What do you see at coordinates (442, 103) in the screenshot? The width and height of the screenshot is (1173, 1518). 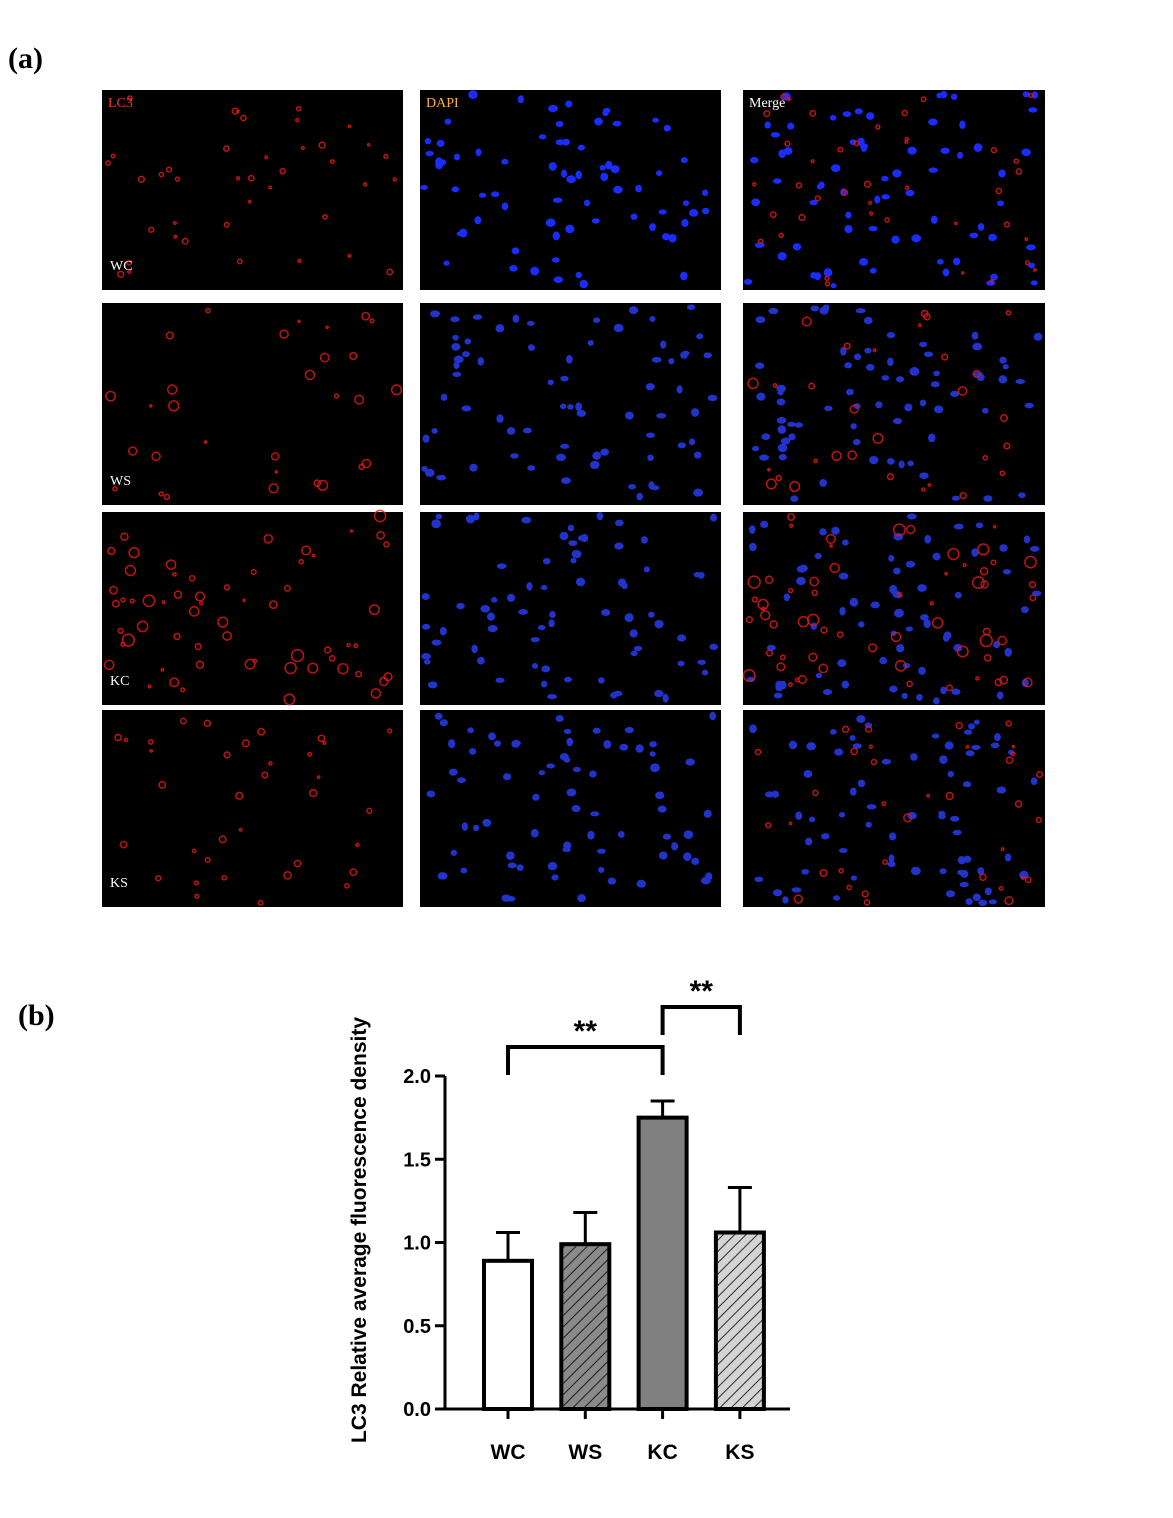 I see `channel-label: DAPI` at bounding box center [442, 103].